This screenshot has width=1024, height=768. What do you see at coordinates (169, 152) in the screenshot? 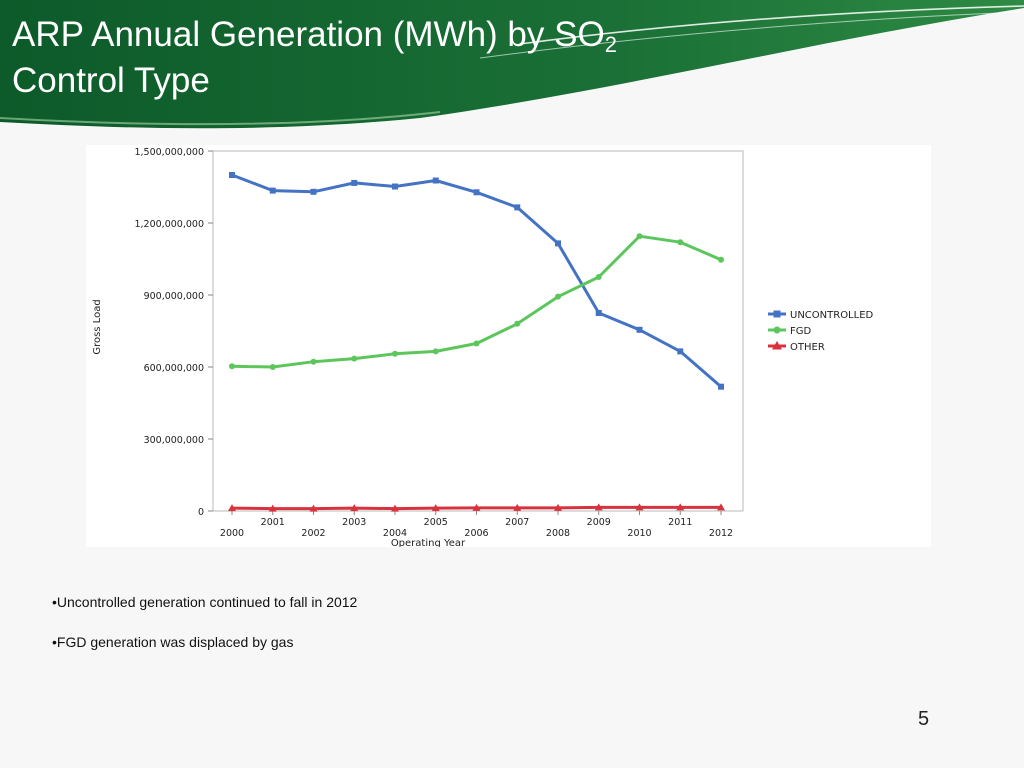
I see `y-tick-label: 1,500,000,000` at bounding box center [169, 152].